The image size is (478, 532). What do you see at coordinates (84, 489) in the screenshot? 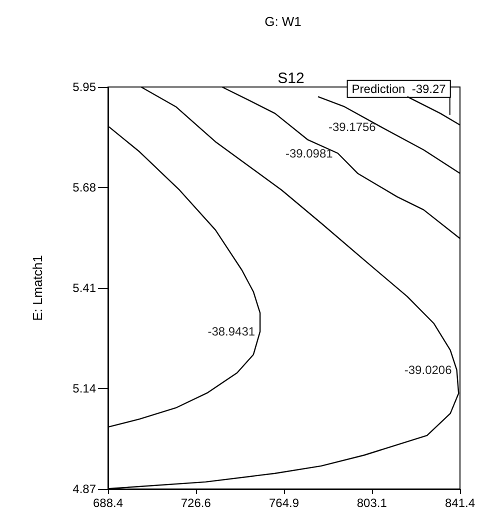
I see `y-tick-label: 4.87` at bounding box center [84, 489].